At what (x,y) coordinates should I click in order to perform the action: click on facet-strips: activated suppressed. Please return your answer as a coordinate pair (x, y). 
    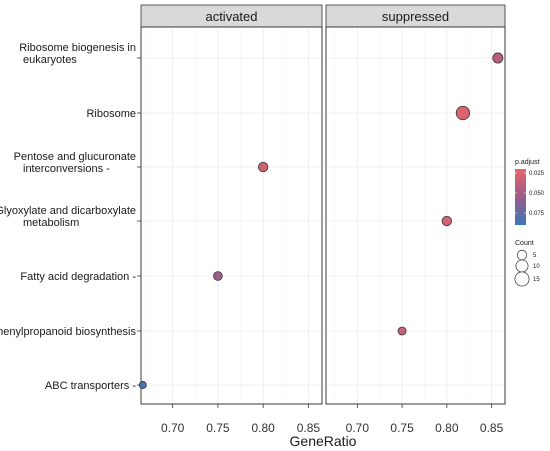
    Looking at the image, I should click on (323, 16).